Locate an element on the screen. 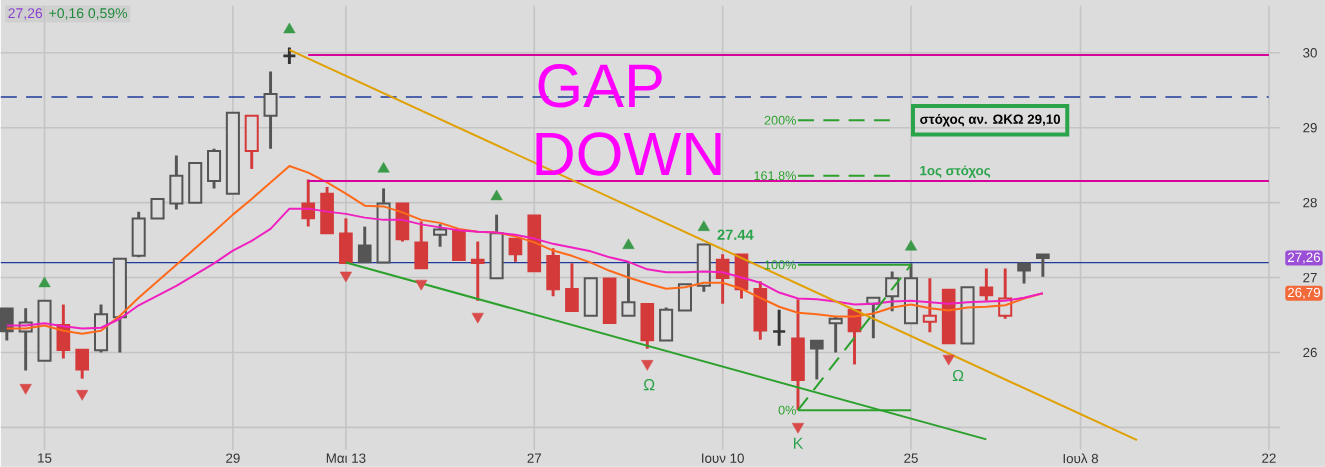  series-label: 161.8% is located at coordinates (775, 176).